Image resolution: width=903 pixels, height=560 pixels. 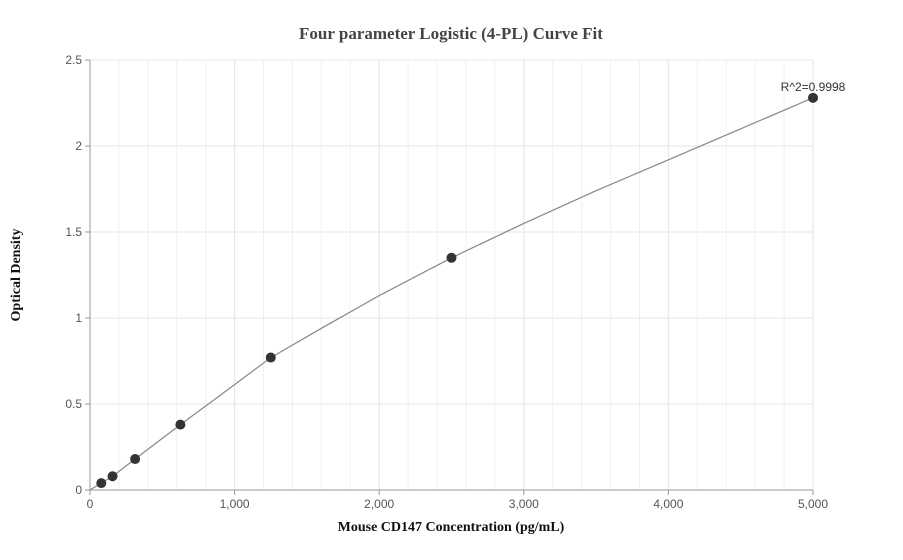 What do you see at coordinates (78, 490) in the screenshot?
I see `y-tick-label: 0` at bounding box center [78, 490].